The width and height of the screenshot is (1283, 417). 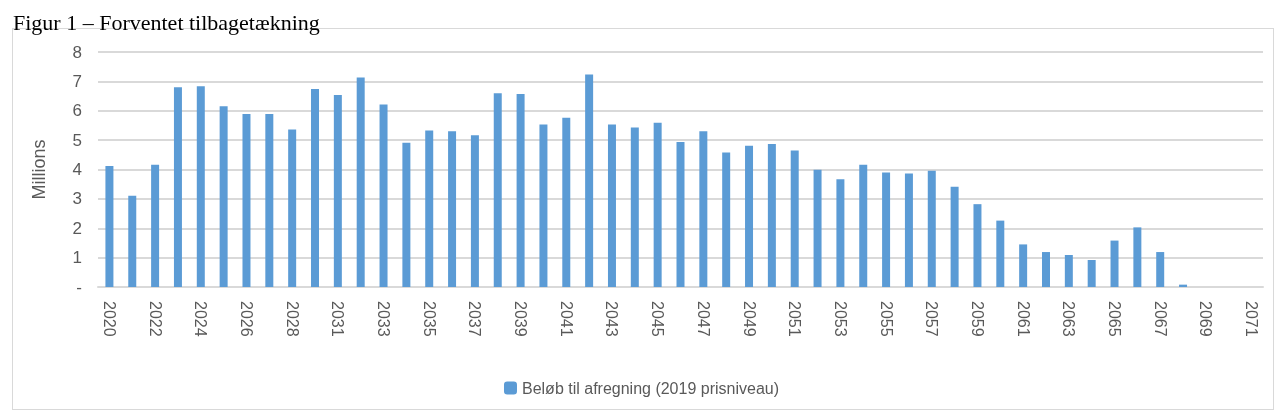 What do you see at coordinates (77, 199) in the screenshot?
I see `y-tick-label: 3` at bounding box center [77, 199].